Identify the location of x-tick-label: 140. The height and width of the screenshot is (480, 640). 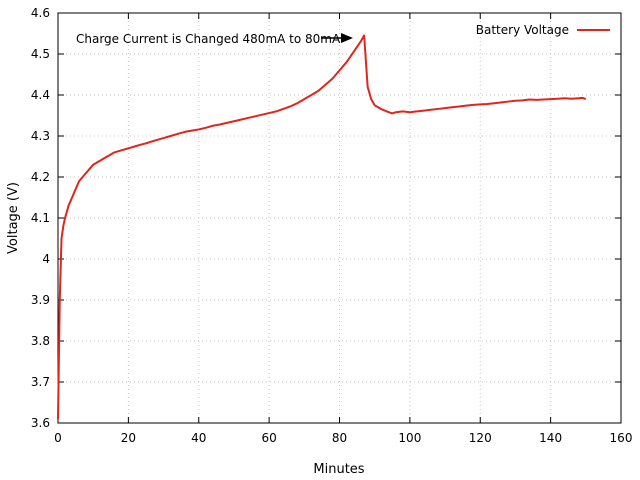
(550, 438).